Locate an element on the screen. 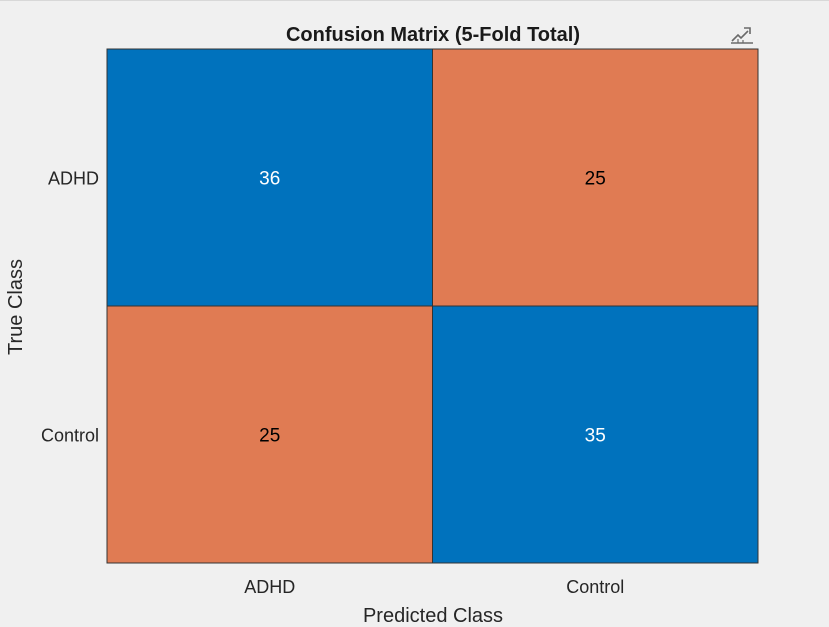  cell-value-0-0: 36 is located at coordinates (269, 179).